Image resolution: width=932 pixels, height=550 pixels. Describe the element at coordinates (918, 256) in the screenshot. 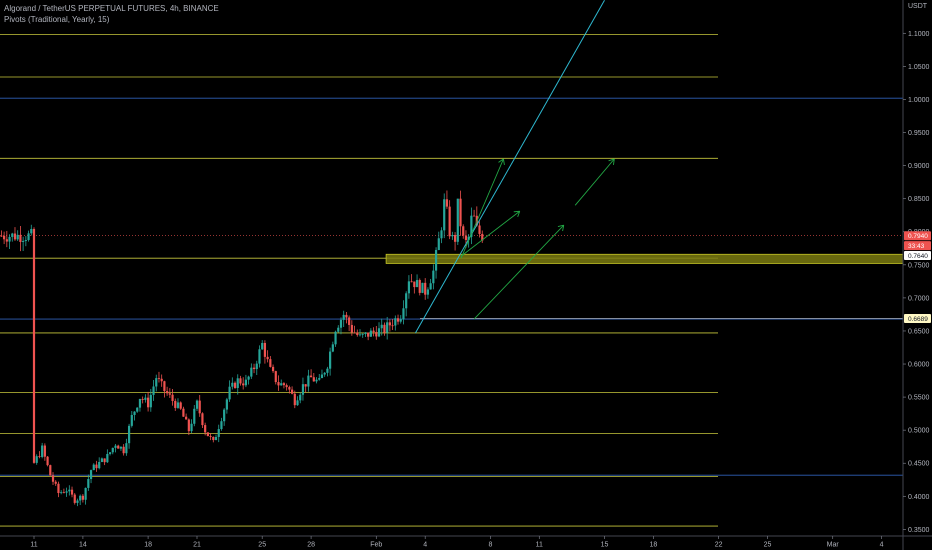

I see `price-badge-label: 0.7640` at that location.